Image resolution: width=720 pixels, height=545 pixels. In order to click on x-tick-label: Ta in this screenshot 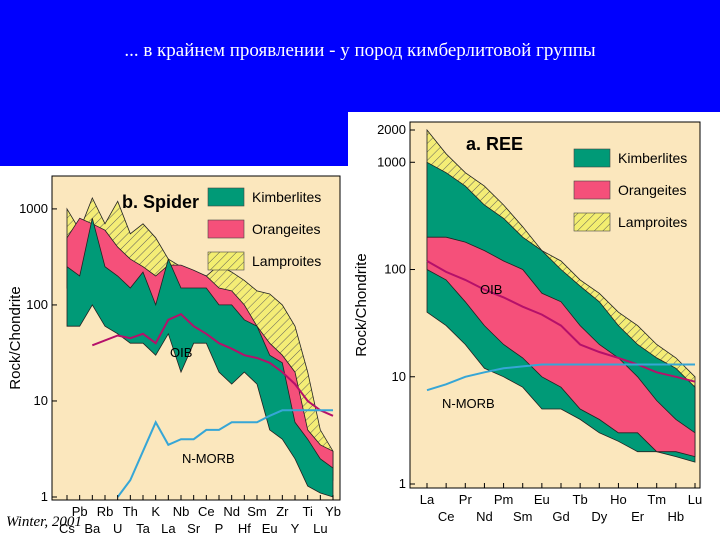, I will do `click(143, 528)`.